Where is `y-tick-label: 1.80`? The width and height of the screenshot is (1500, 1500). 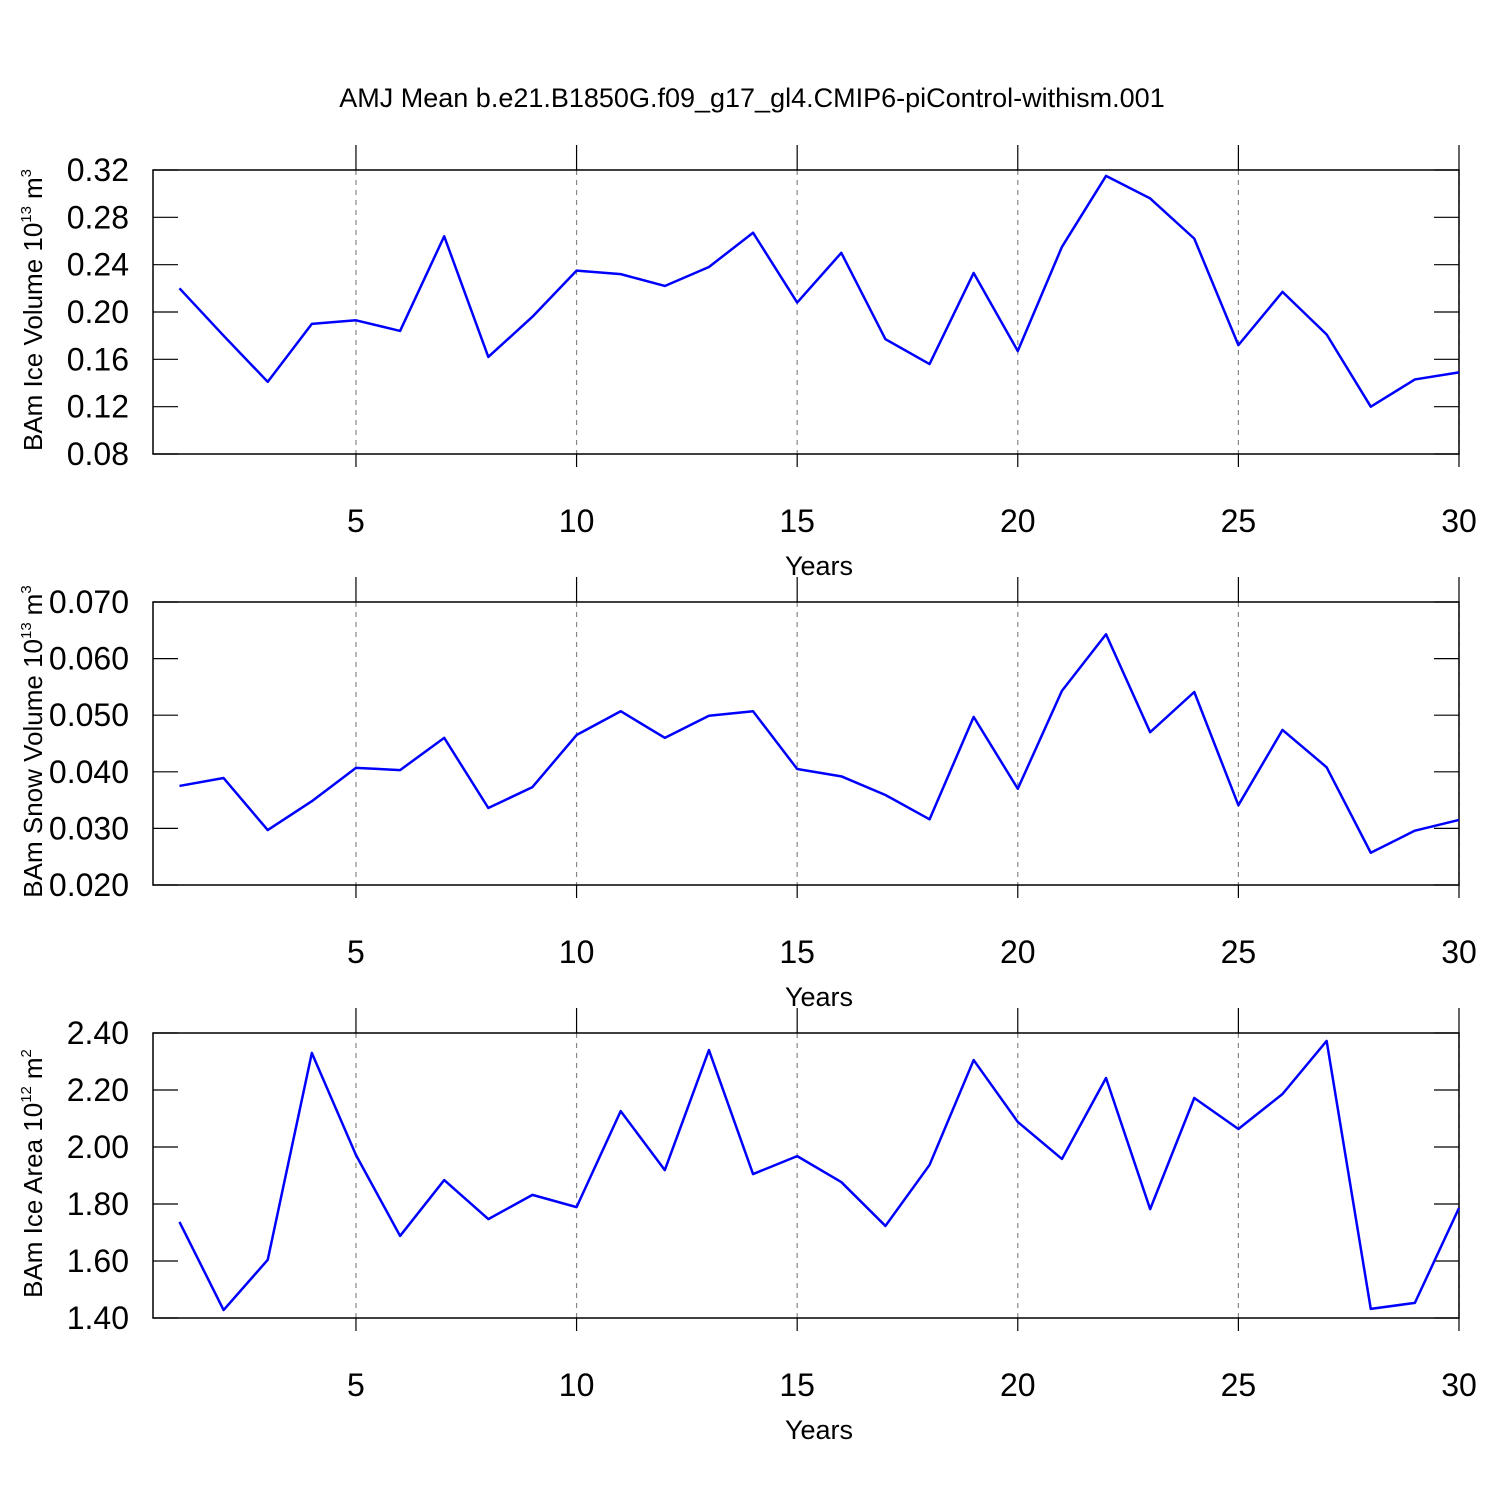
y-tick-label: 1.80 is located at coordinates (98, 1204).